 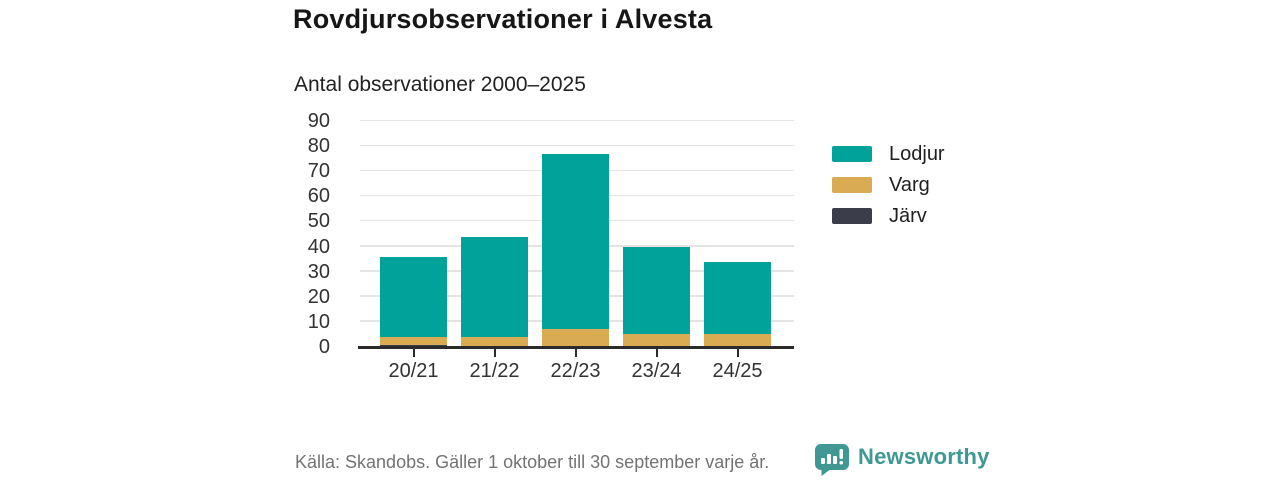 I want to click on newsworthy-logo: Newsworthy, so click(x=902, y=460).